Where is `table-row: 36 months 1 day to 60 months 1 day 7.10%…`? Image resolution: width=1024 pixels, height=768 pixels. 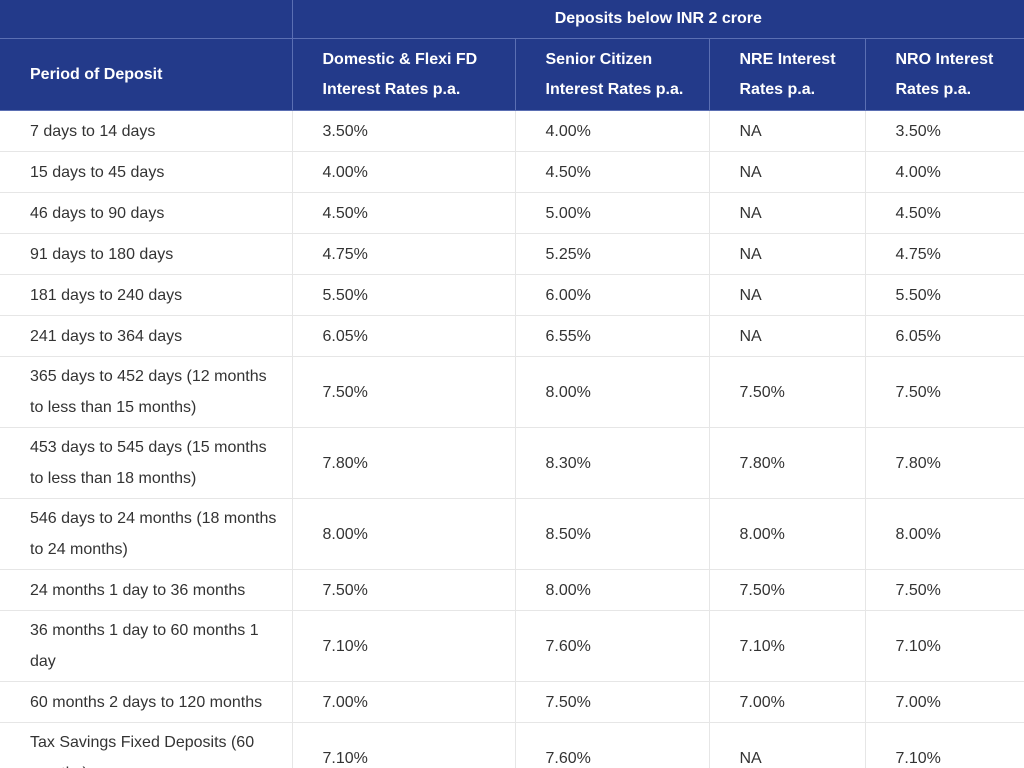 table-row: 36 months 1 day to 60 months 1 day 7.10%… is located at coordinates (512, 646).